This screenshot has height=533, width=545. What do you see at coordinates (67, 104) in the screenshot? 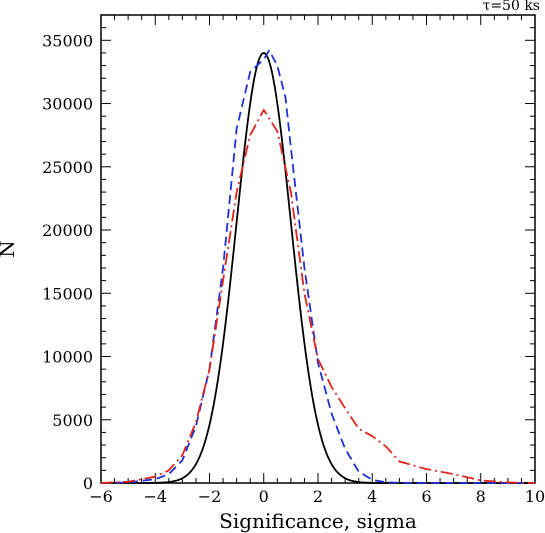
I see `y-tick-label: 30000` at bounding box center [67, 104].